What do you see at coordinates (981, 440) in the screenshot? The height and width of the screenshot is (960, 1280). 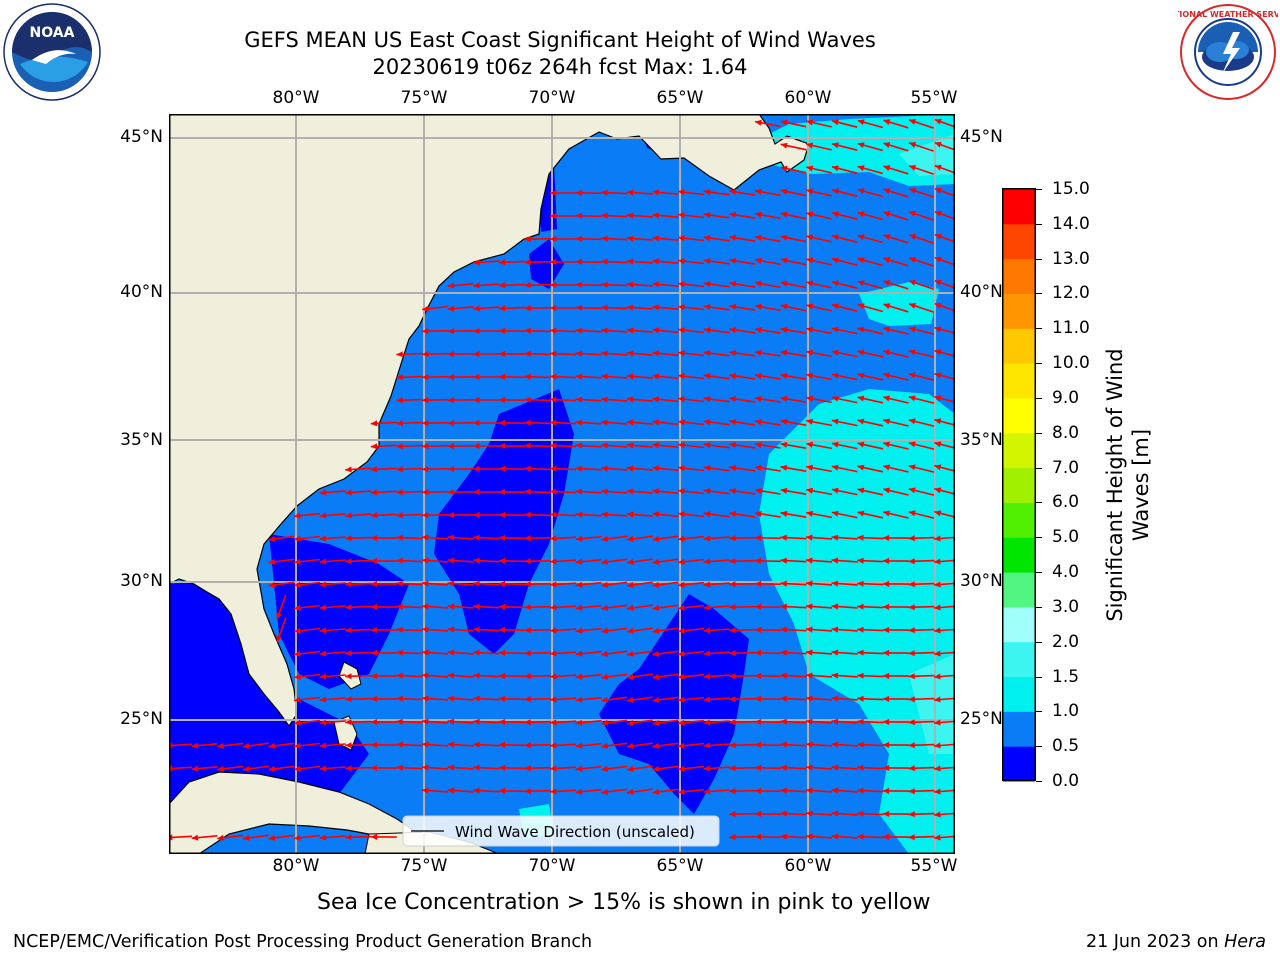 I see `lat-tick-right: 35°N` at bounding box center [981, 440].